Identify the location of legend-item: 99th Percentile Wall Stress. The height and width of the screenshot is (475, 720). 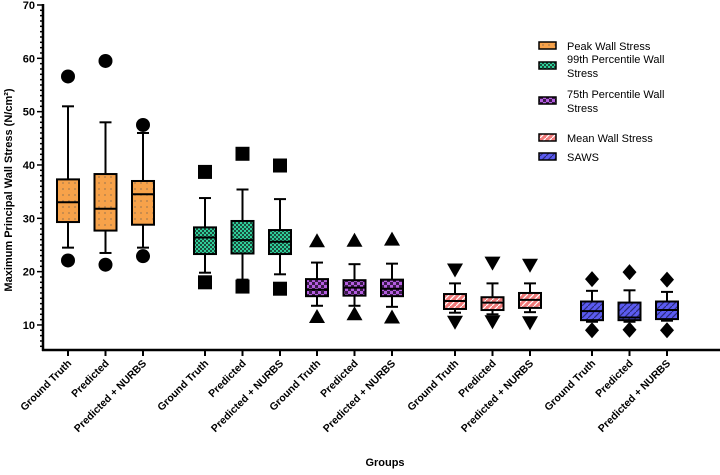
(601, 67).